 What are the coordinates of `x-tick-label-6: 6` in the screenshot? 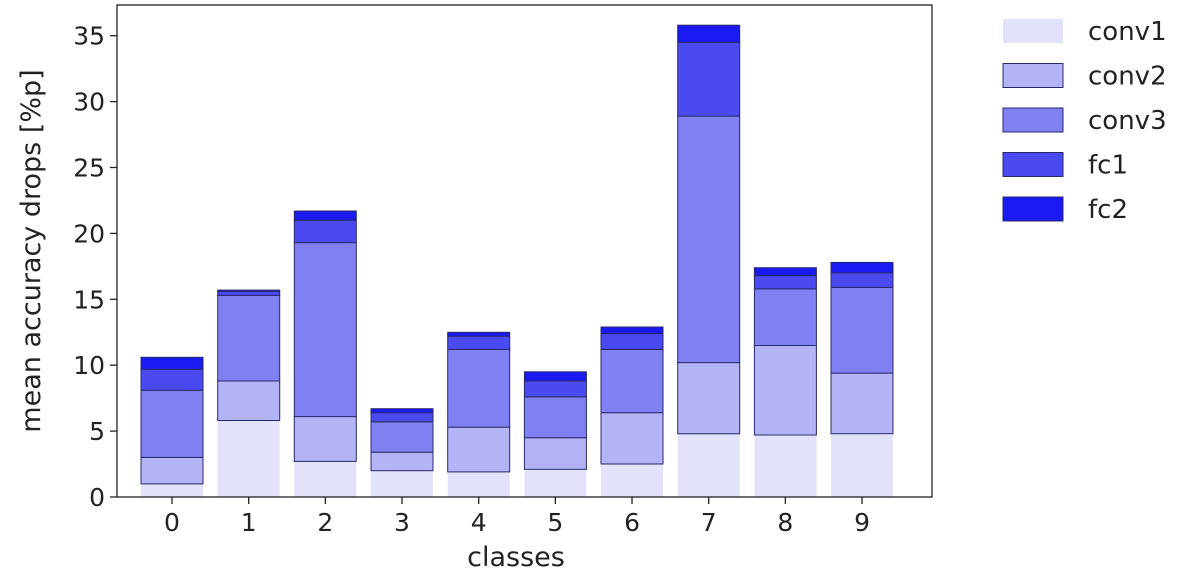 It's located at (632, 522).